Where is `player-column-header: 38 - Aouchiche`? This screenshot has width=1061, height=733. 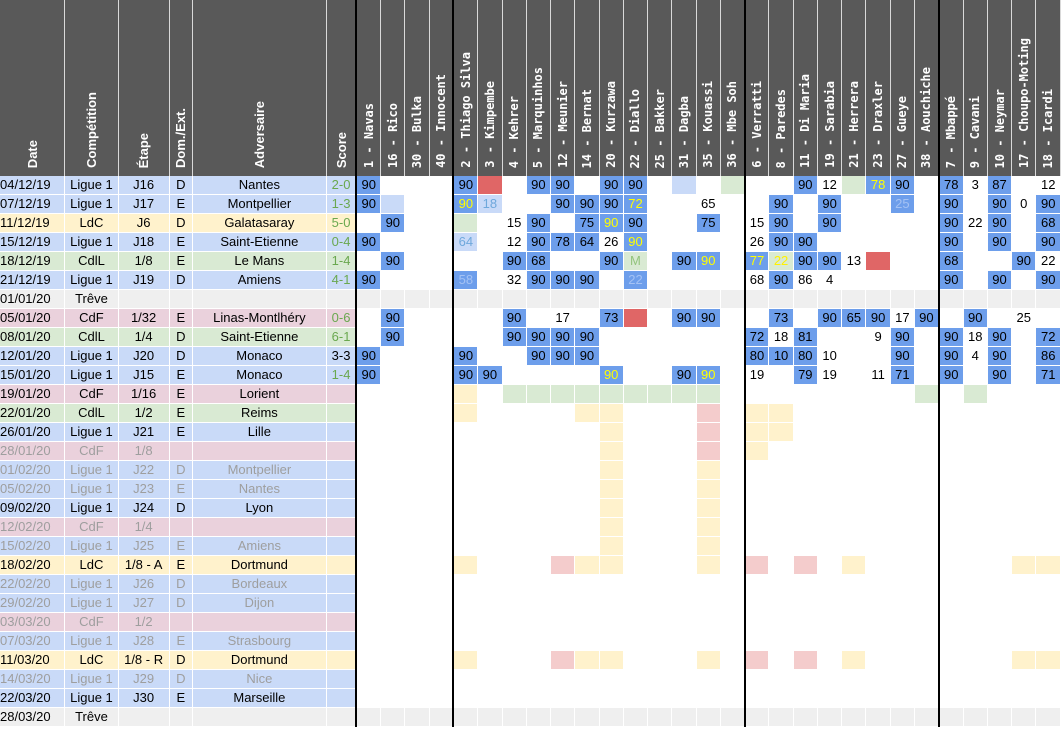
player-column-header: 38 - Aouchiche is located at coordinates (927, 88).